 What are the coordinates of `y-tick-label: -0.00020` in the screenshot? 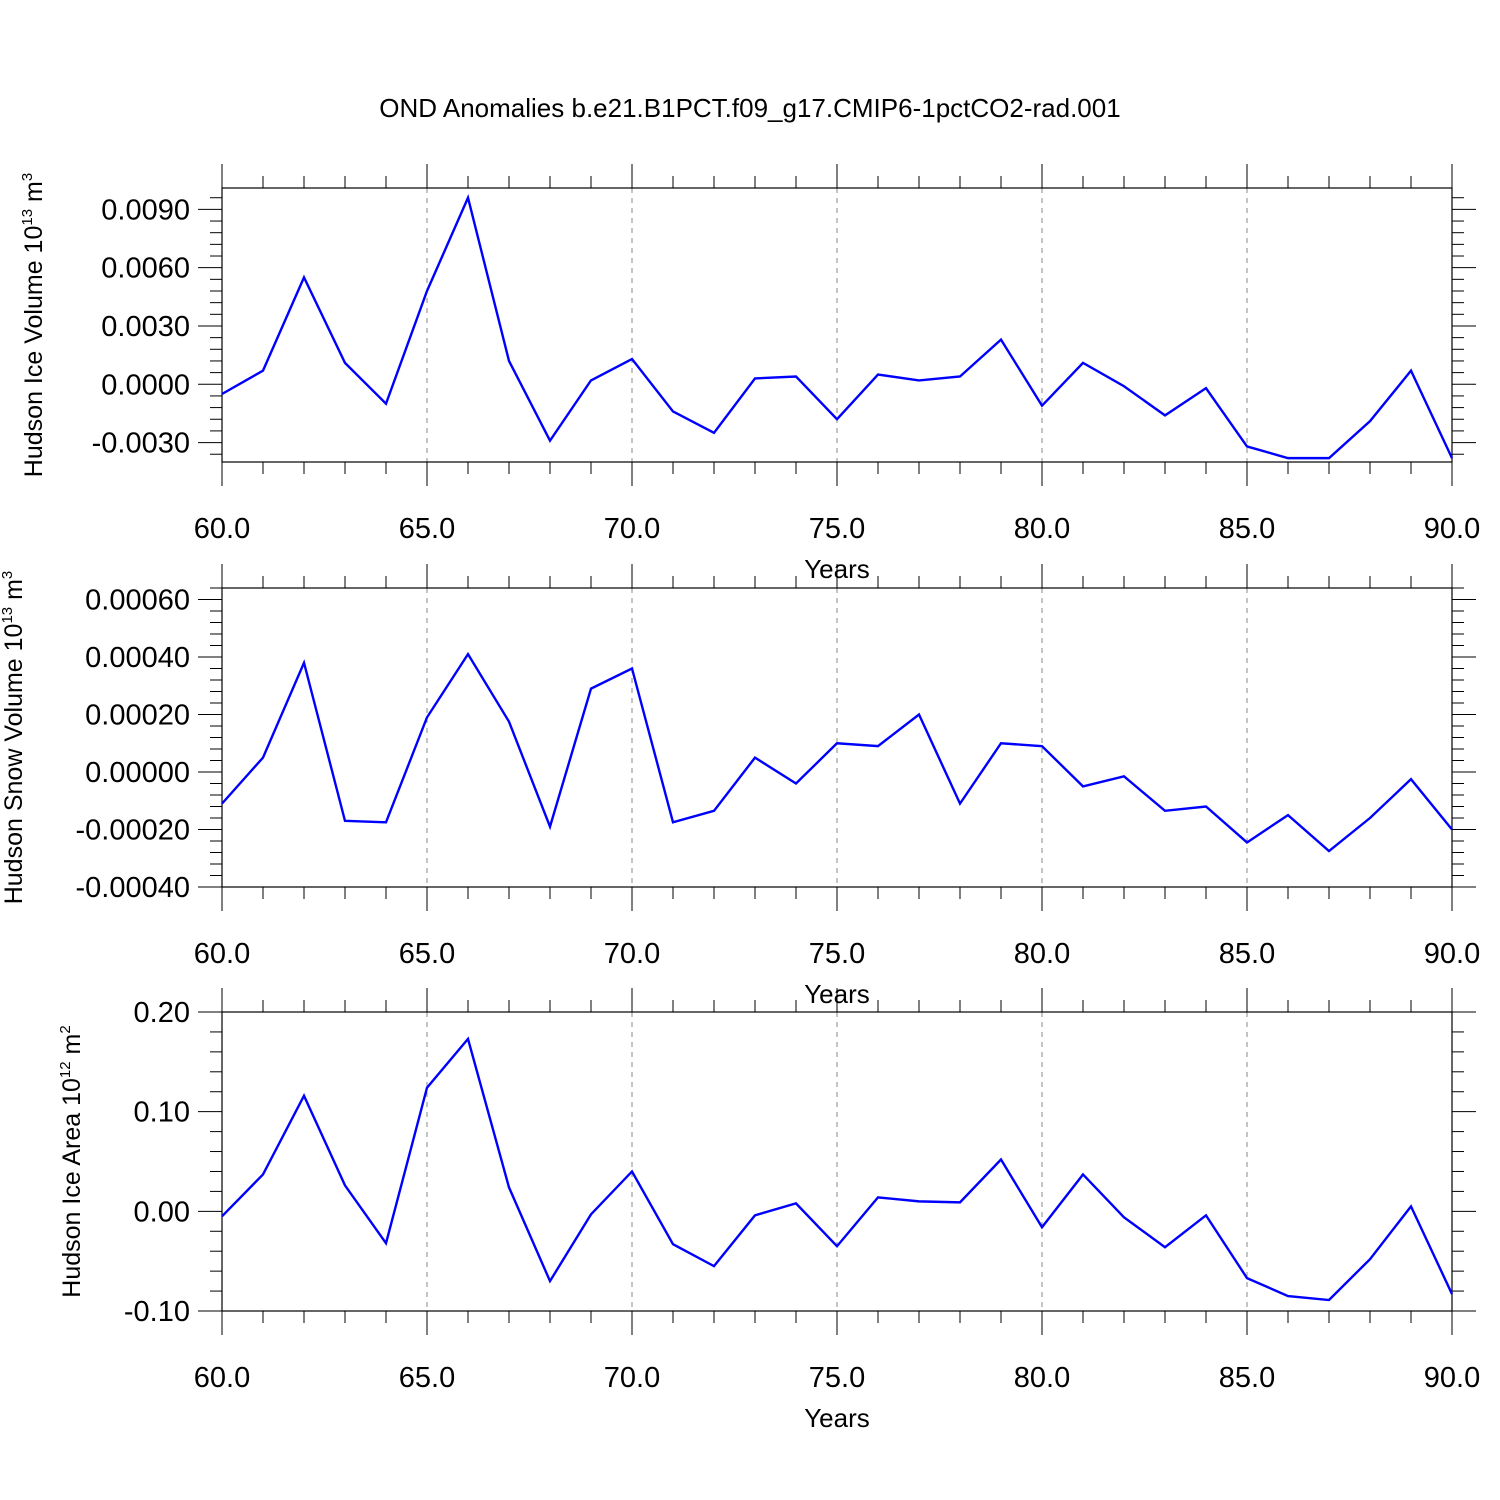 It's located at (133, 831).